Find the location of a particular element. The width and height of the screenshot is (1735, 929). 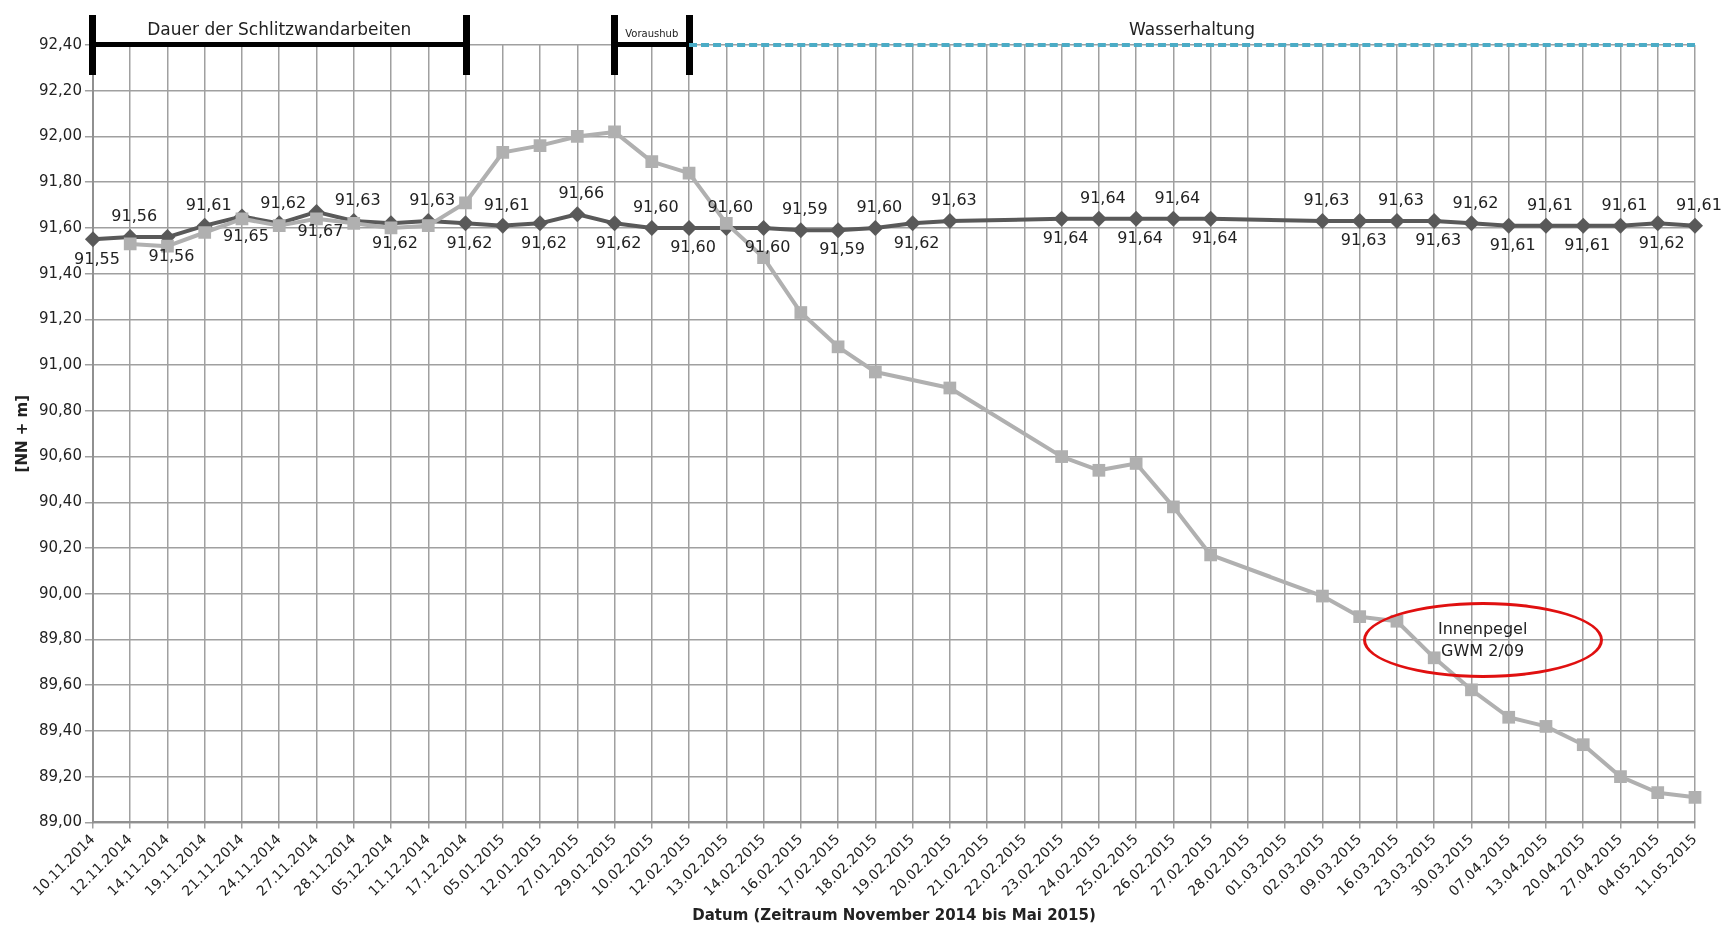

y-tick-label: 89,80 is located at coordinates (60, 638).